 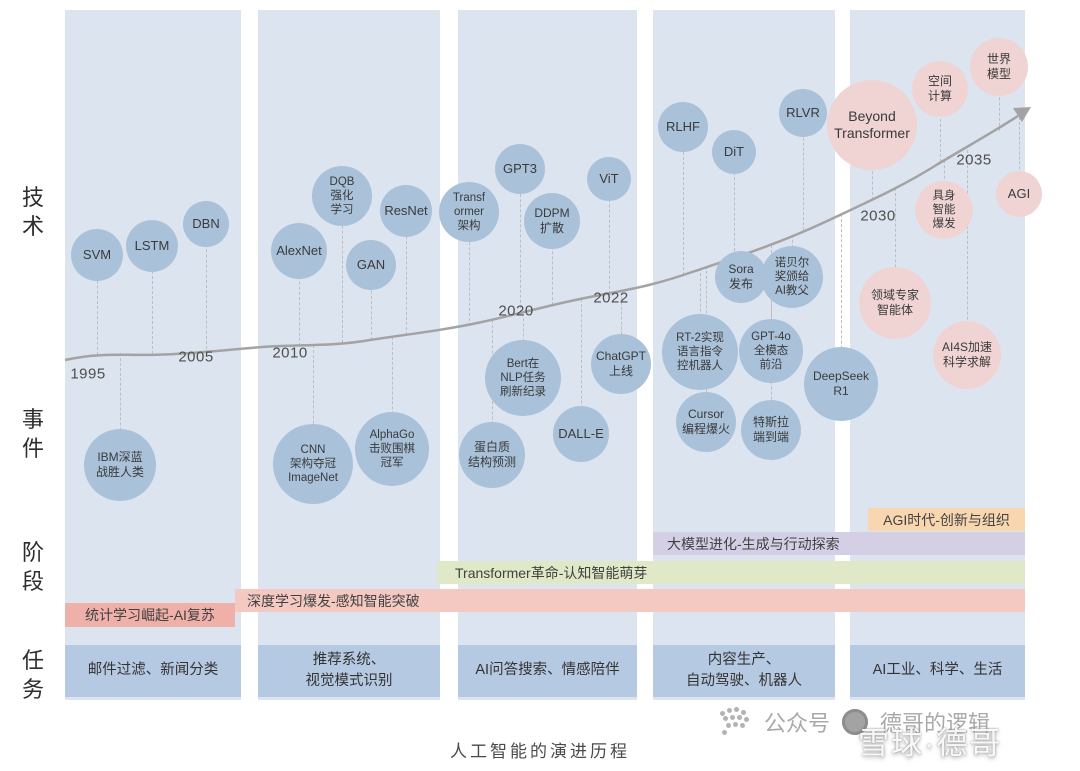 I want to click on node-label: AGI, so click(x=1019, y=194).